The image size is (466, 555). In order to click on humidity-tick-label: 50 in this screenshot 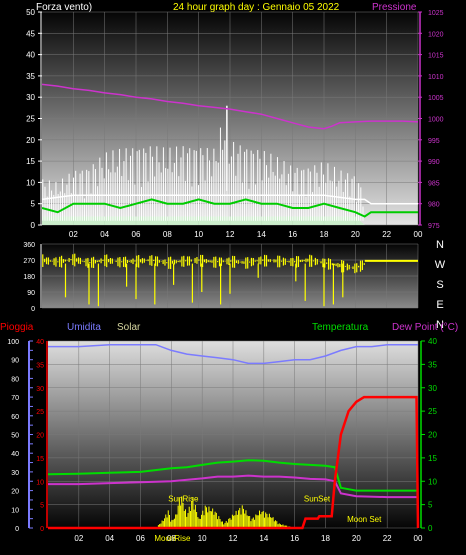, I will do `click(15, 436)`.